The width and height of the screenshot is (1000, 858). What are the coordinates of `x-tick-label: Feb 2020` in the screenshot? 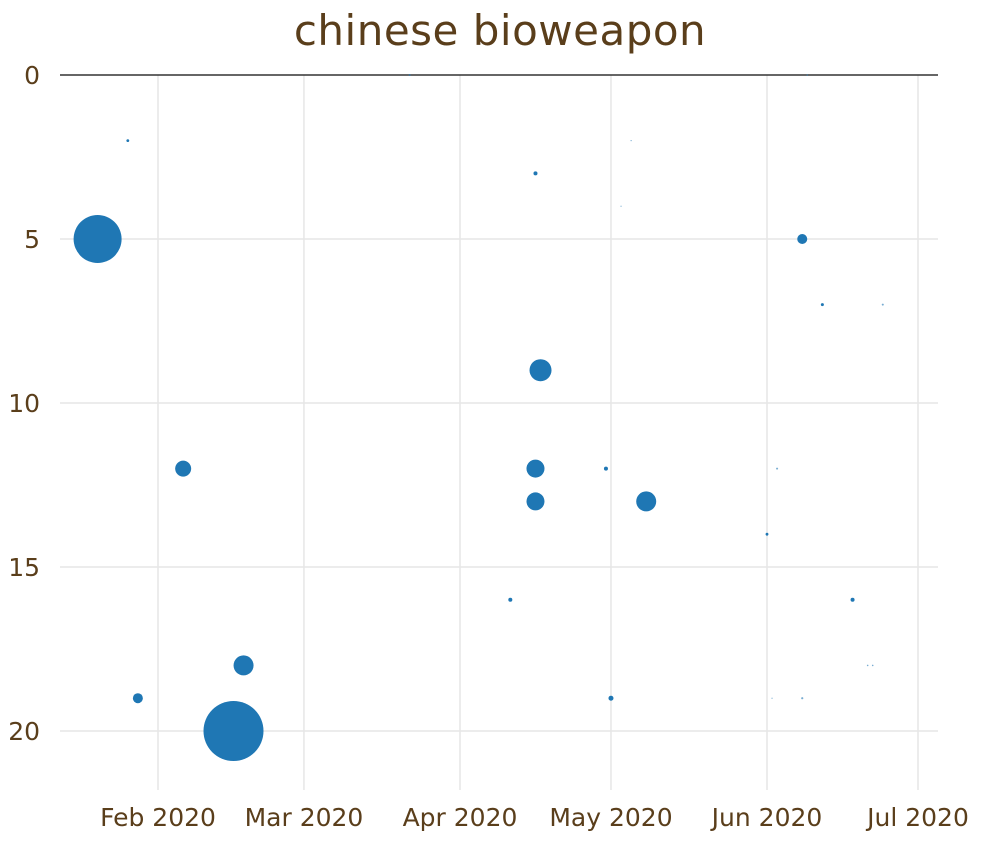 It's located at (158, 817).